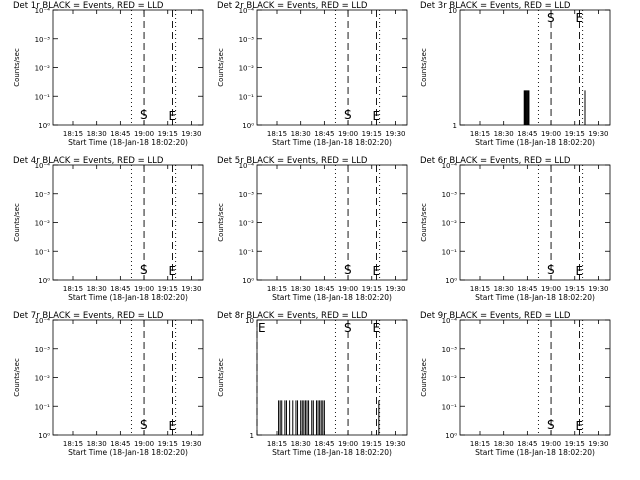  I want to click on plot-frame, so click(535, 67).